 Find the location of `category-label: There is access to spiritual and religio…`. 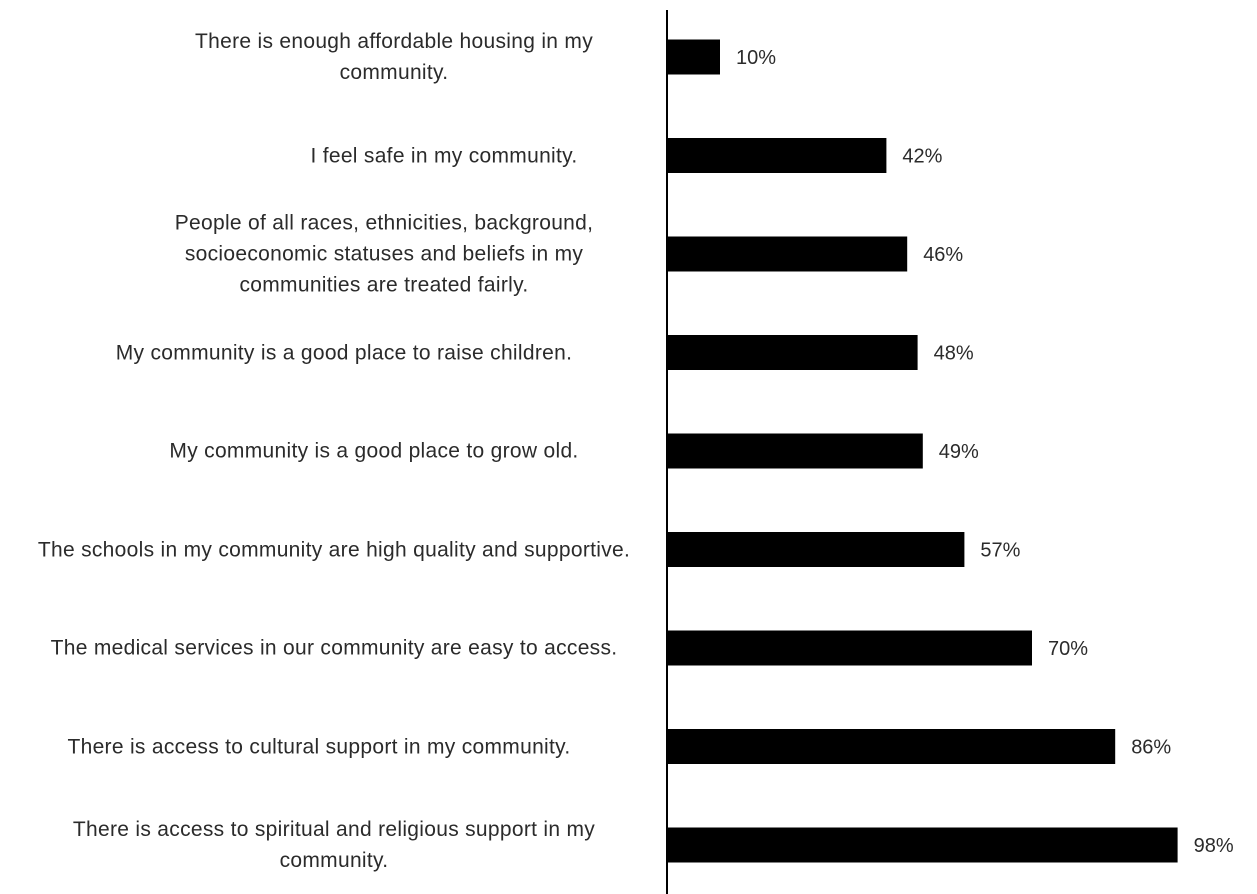

category-label: There is access to spiritual and religio… is located at coordinates (334, 845).